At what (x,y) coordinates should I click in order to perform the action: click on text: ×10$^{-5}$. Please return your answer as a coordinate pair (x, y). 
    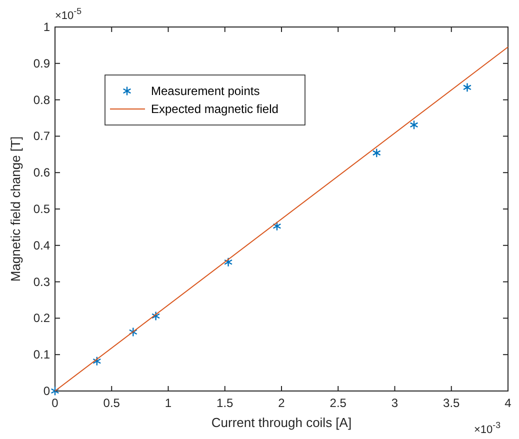
    Looking at the image, I should click on (68, 14).